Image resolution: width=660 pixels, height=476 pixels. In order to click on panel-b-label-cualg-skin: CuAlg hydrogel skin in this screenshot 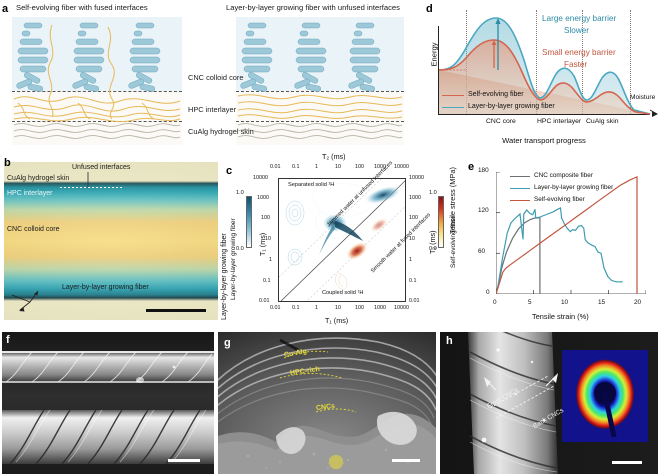, I will do `click(38, 178)`.